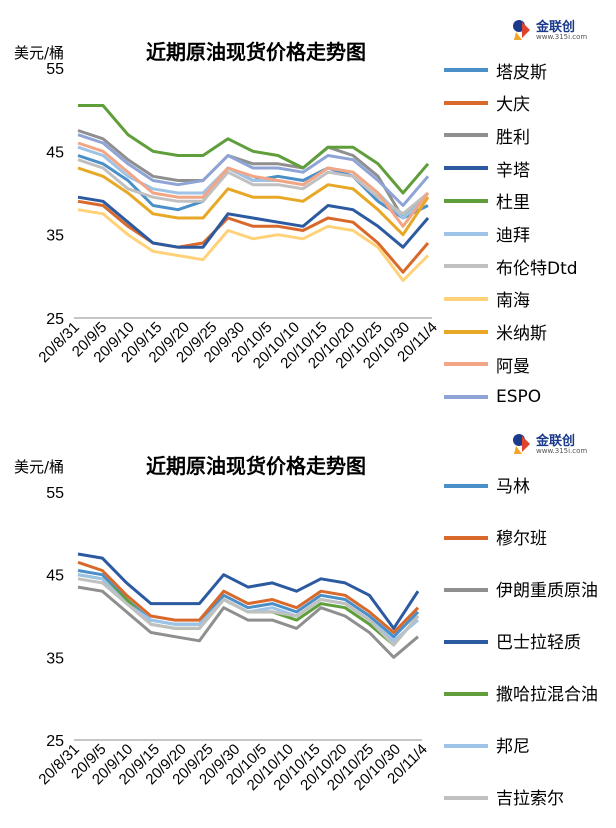  Describe the element at coordinates (513, 203) in the screenshot. I see `legend-label: 杜里` at that location.